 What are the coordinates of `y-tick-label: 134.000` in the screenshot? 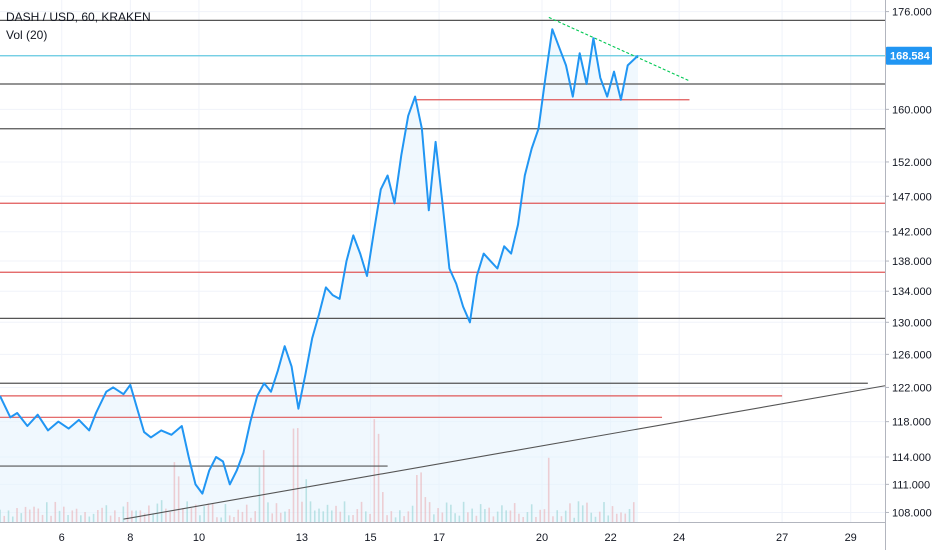 It's located at (912, 292).